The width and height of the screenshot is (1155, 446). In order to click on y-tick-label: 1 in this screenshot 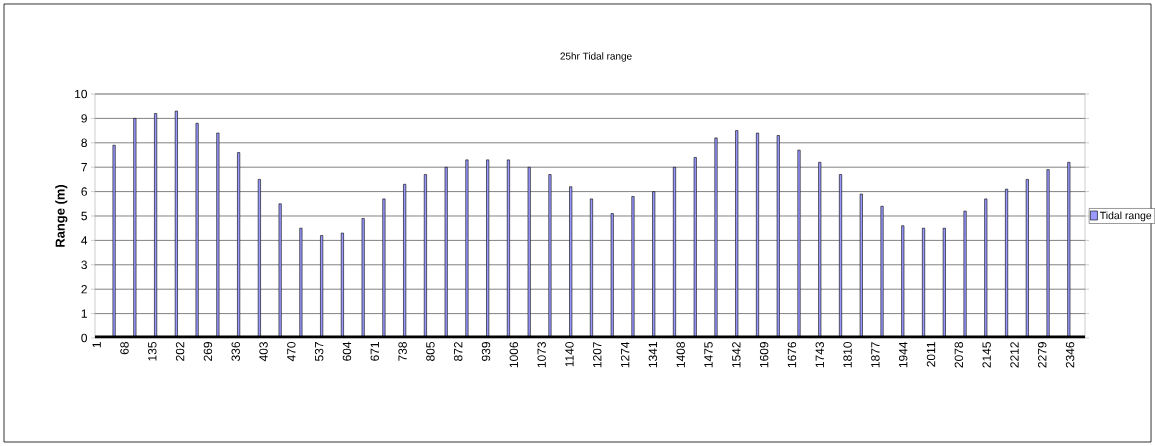, I will do `click(84, 313)`.